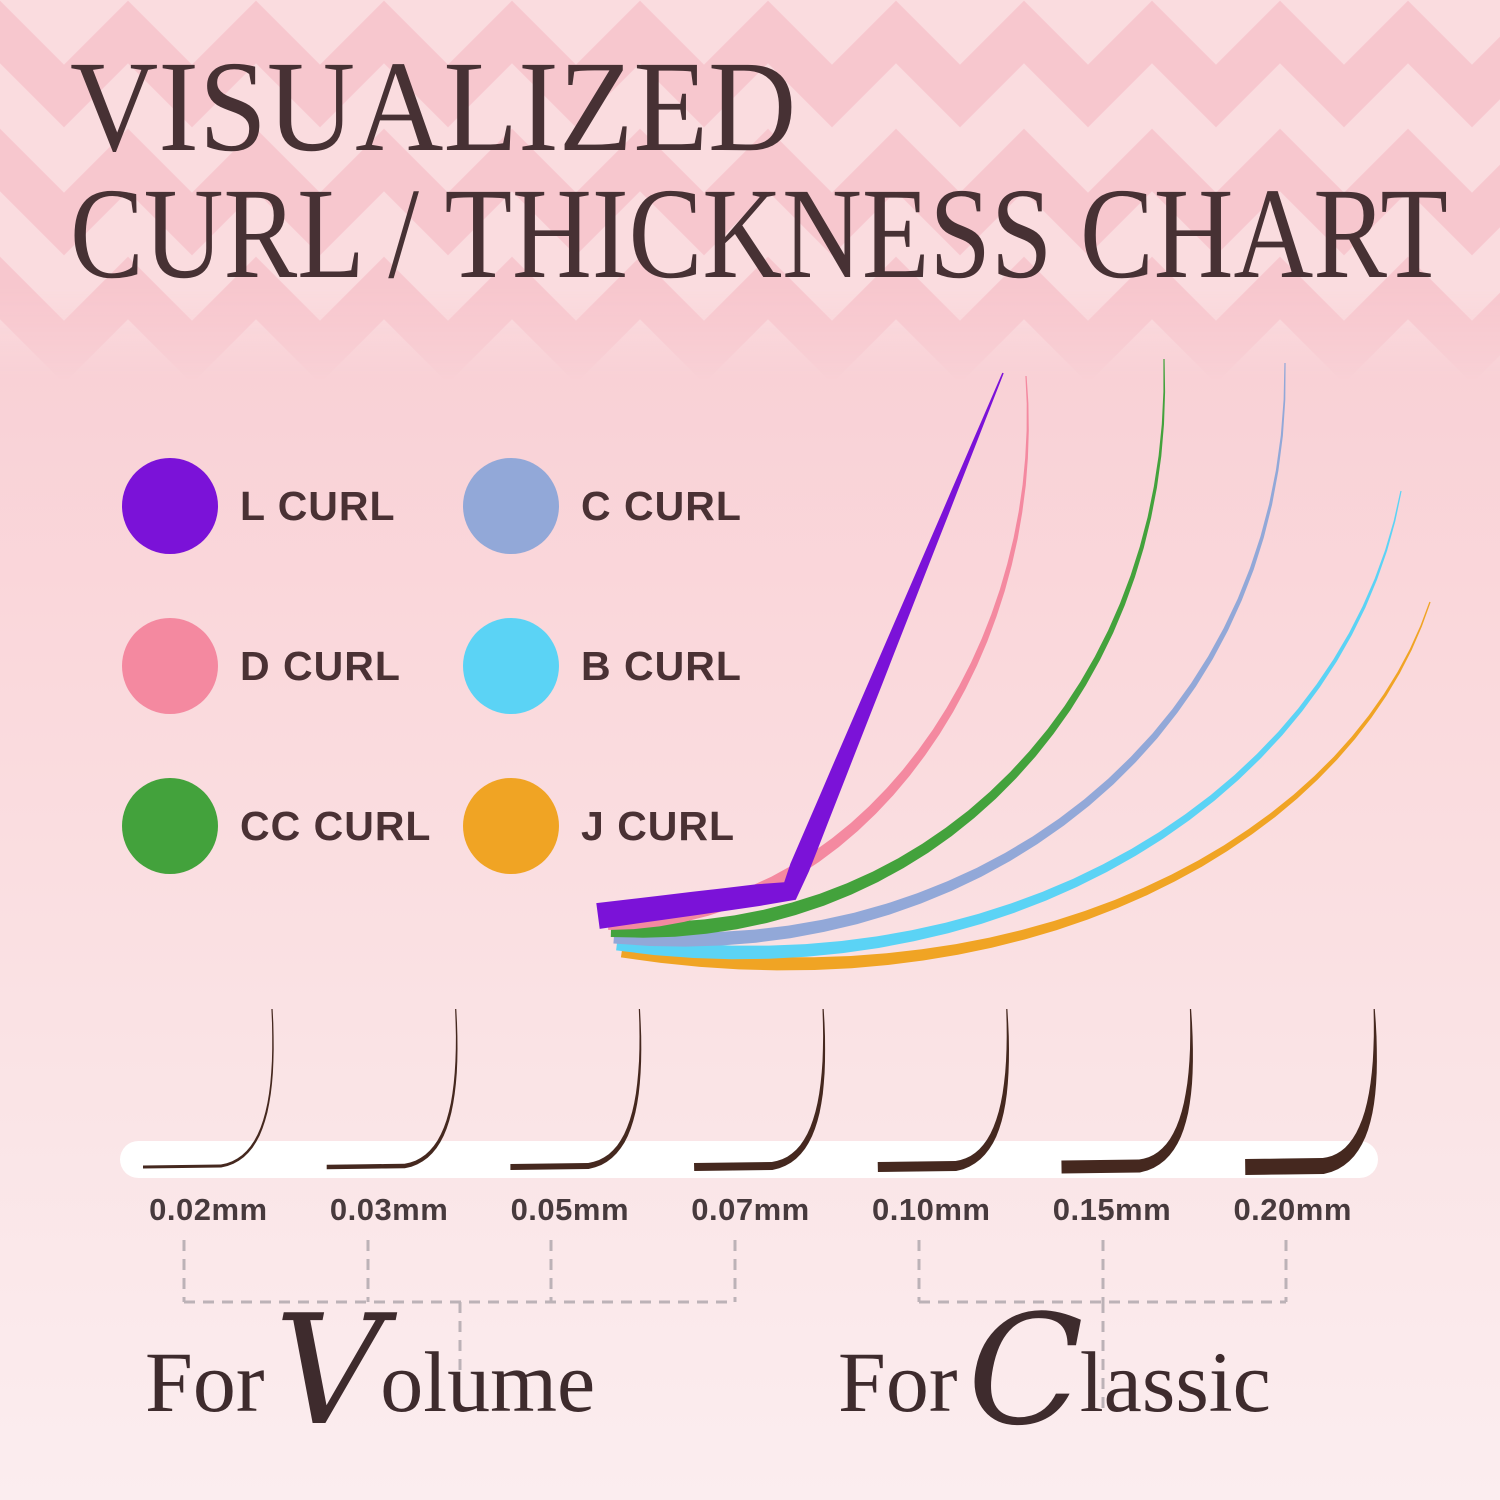 This screenshot has width=1500, height=1500. I want to click on legend-item-d-curl: D CURL, so click(261, 666).